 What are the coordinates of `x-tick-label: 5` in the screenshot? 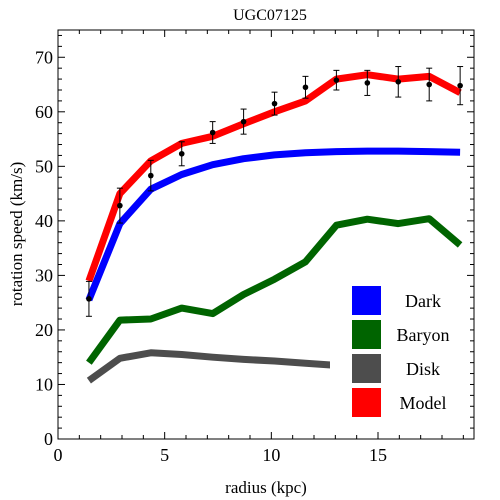 It's located at (164, 455).